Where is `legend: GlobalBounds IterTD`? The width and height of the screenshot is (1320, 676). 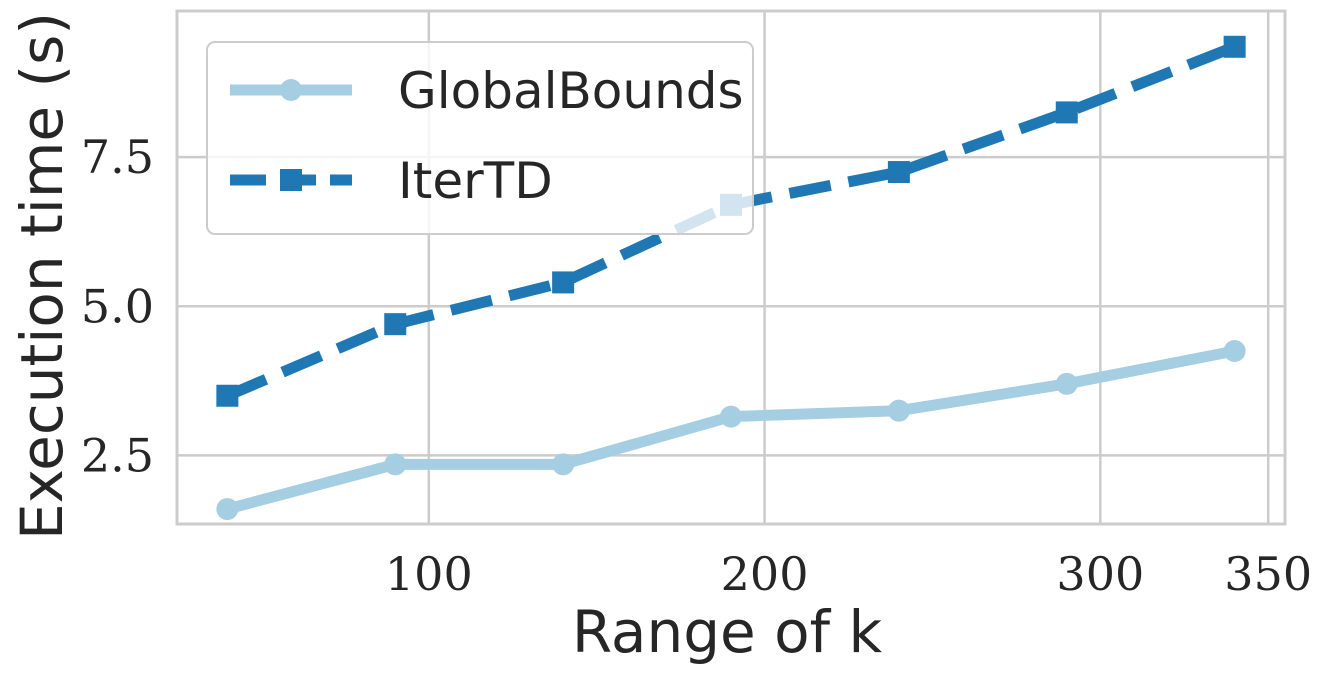 legend: GlobalBounds IterTD is located at coordinates (480, 138).